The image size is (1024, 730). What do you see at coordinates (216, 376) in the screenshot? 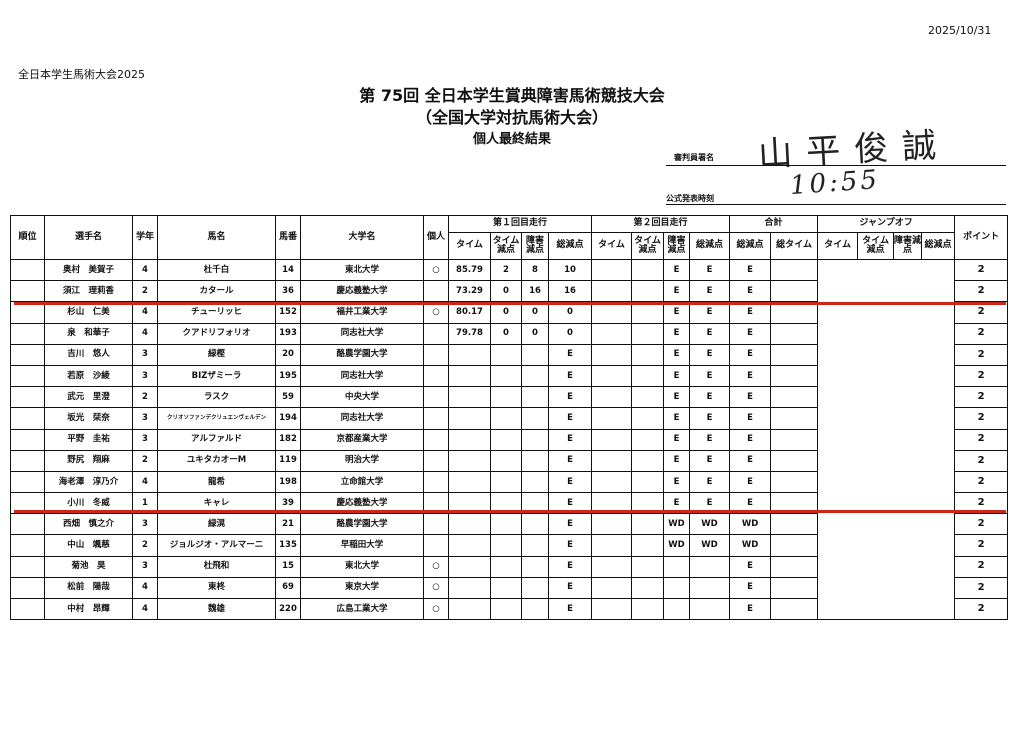
I see `cell-horse: BIZザミーラ` at bounding box center [216, 376].